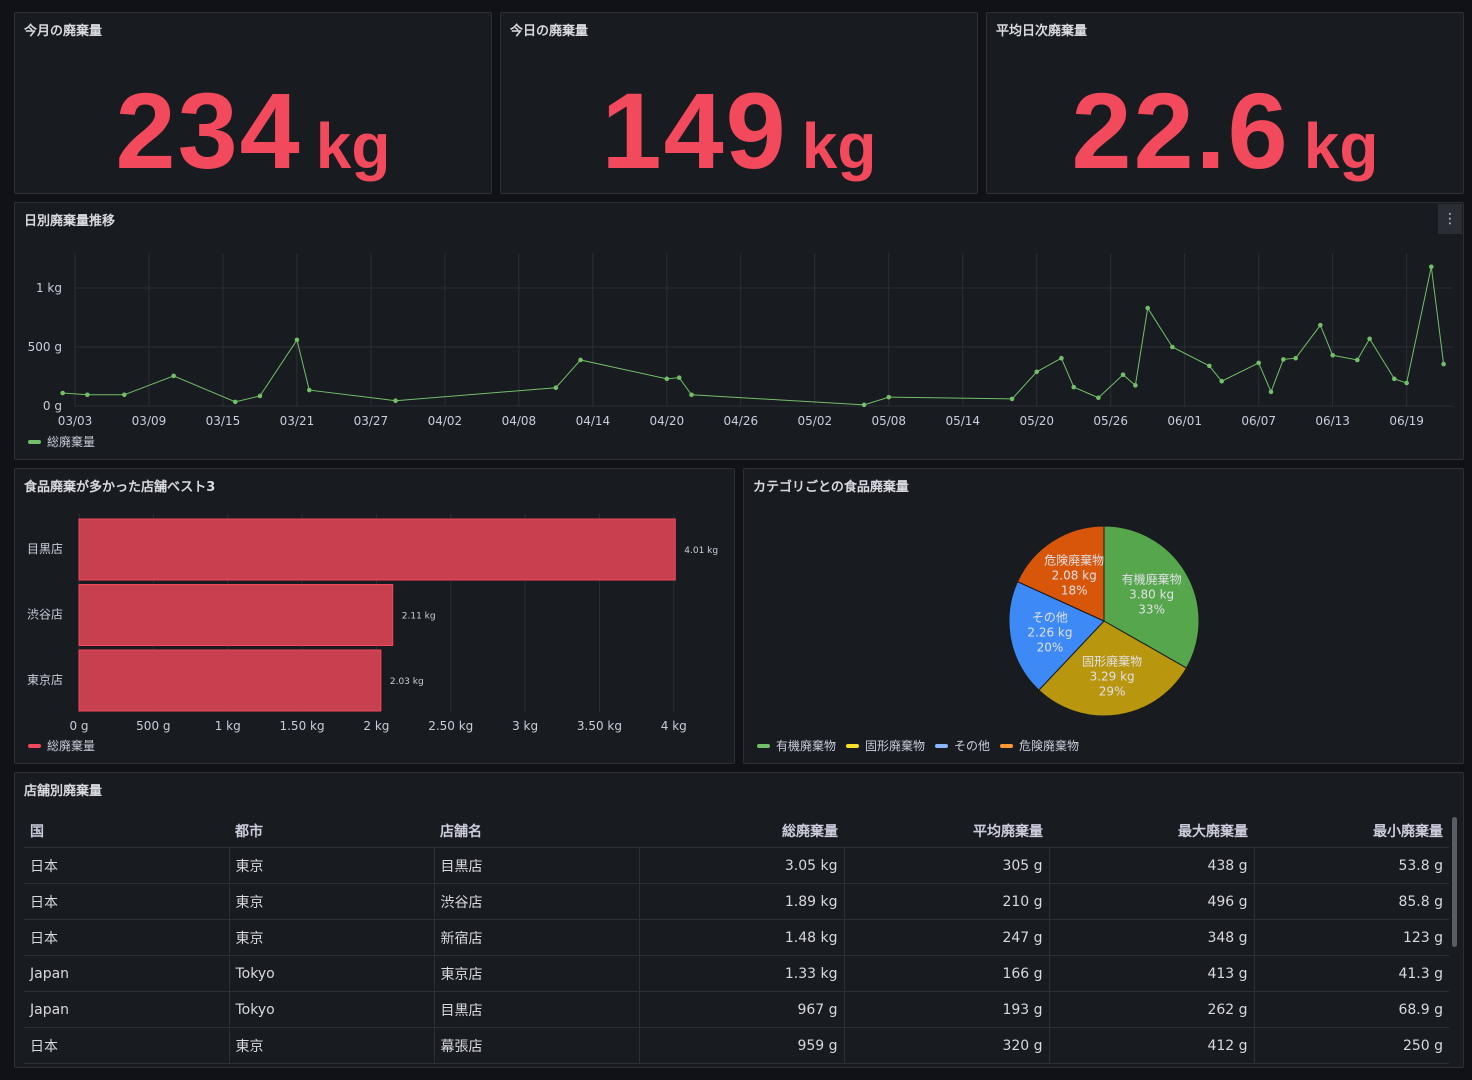  I want to click on legend-item: 有機廃棄物, so click(796, 745).